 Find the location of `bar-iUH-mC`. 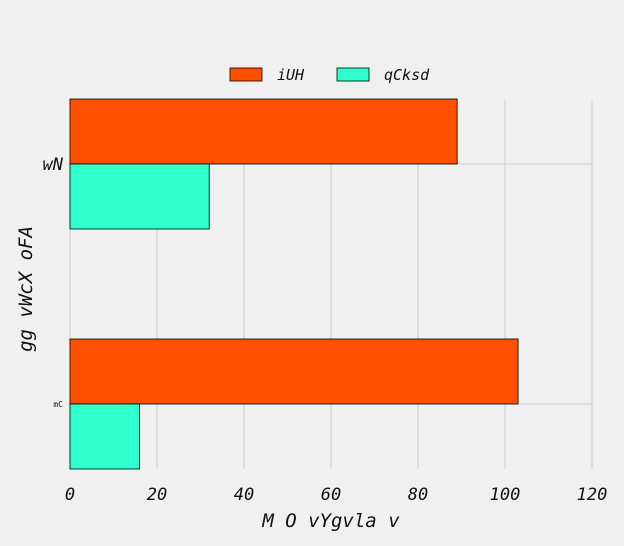

bar-iUH-mC is located at coordinates (294, 371).